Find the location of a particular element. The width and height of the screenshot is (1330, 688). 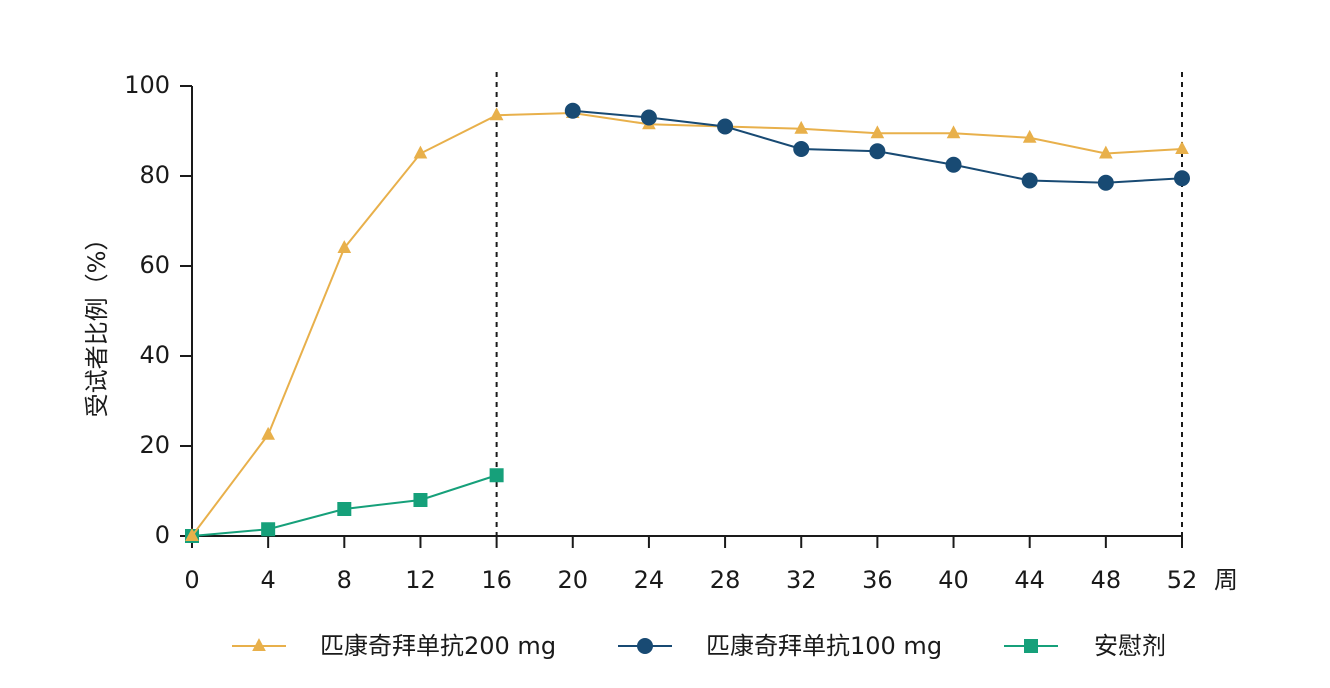

x-tick-label: 48 is located at coordinates (1106, 580).